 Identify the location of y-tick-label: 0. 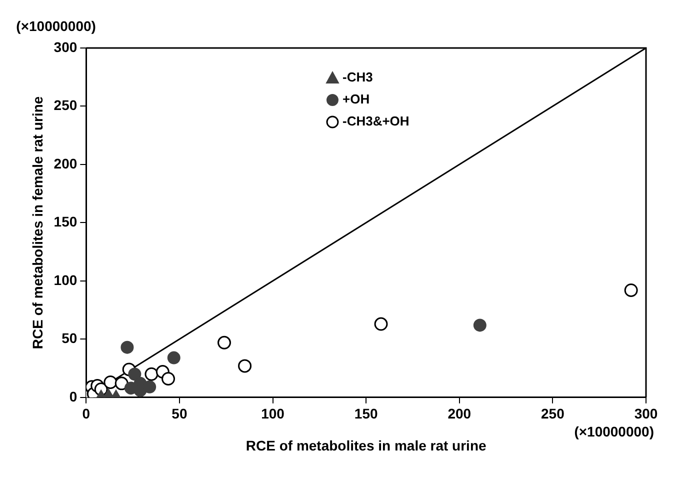
(73, 396).